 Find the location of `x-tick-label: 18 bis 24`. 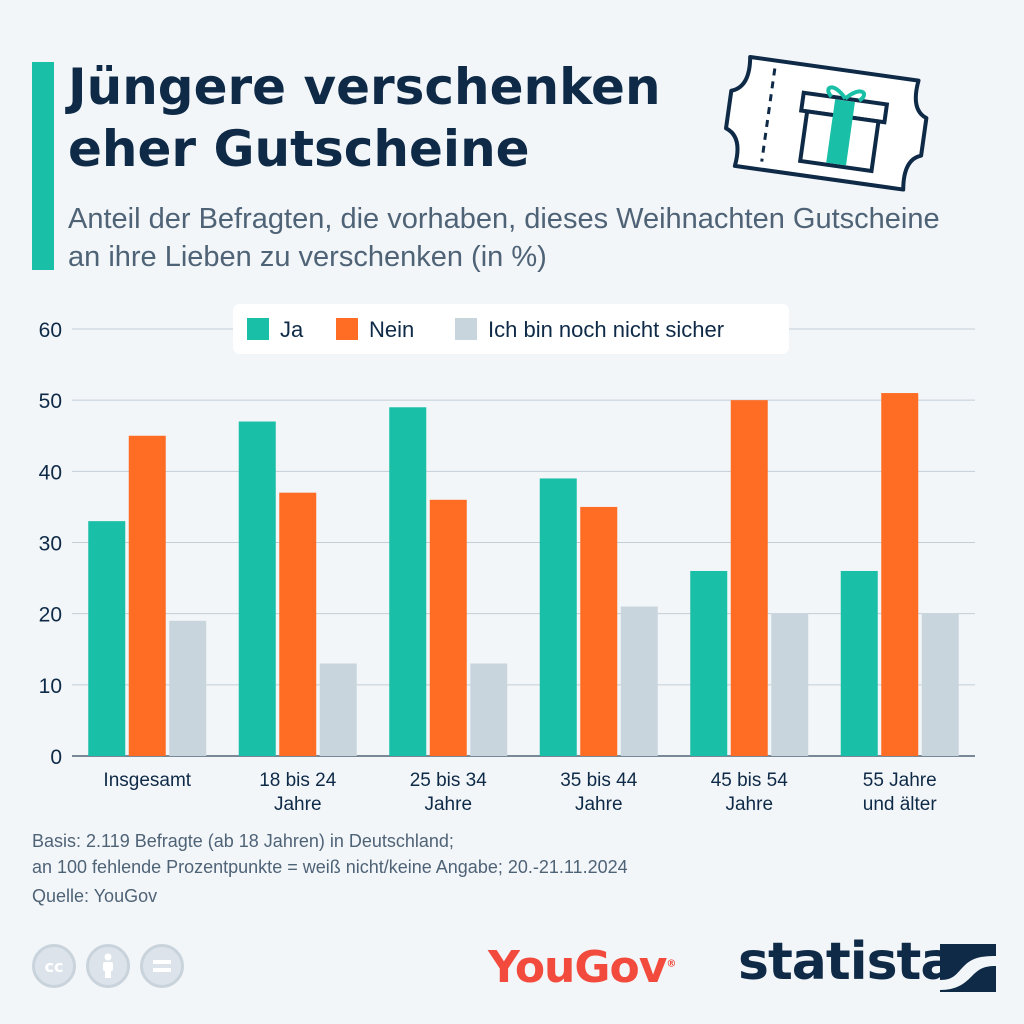

x-tick-label: 18 bis 24 is located at coordinates (298, 780).